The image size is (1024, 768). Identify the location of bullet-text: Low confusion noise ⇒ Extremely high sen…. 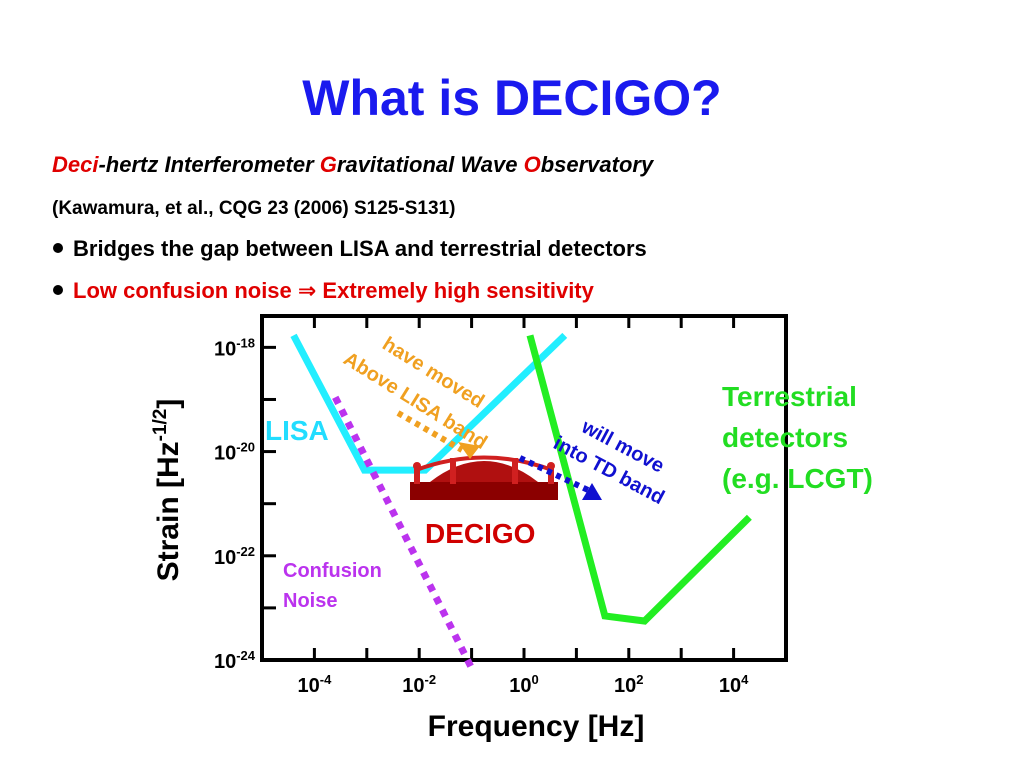
(334, 290).